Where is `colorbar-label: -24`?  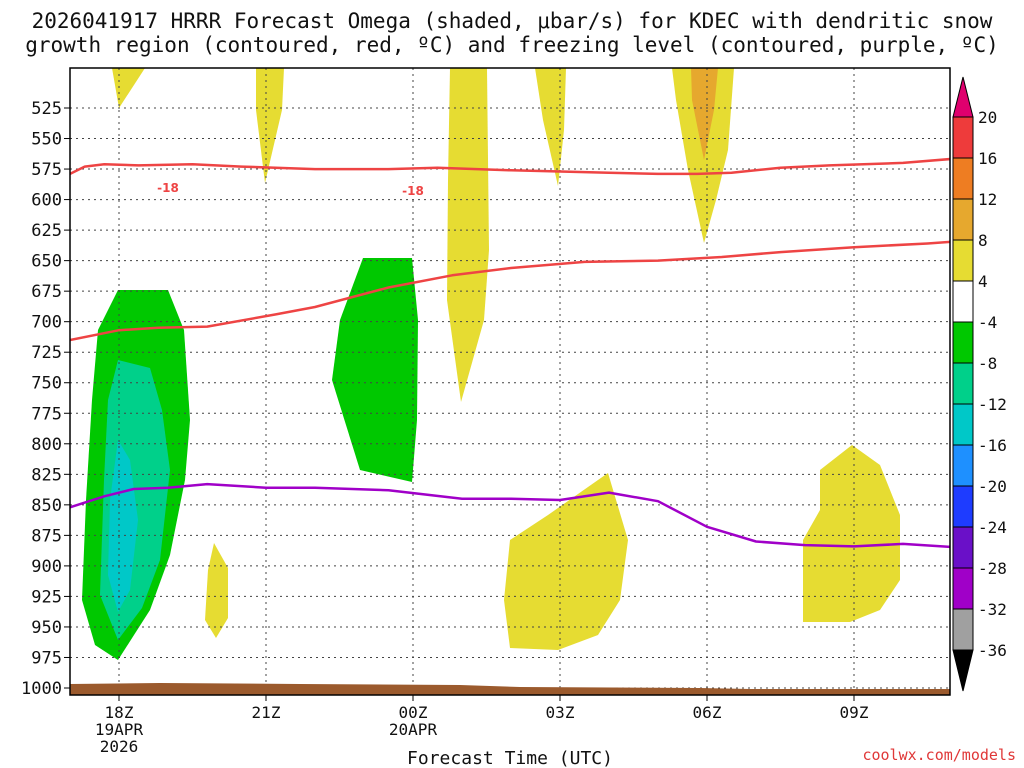
colorbar-label: -24 is located at coordinates (992, 527).